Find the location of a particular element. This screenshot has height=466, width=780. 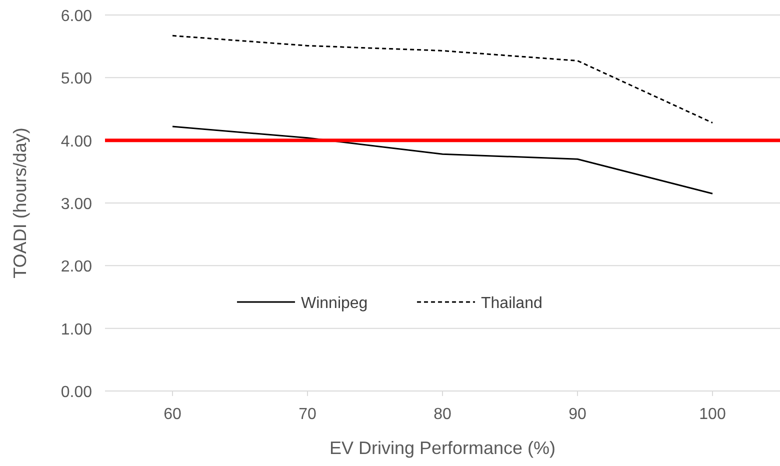

legend-label: Winnipeg is located at coordinates (334, 303).